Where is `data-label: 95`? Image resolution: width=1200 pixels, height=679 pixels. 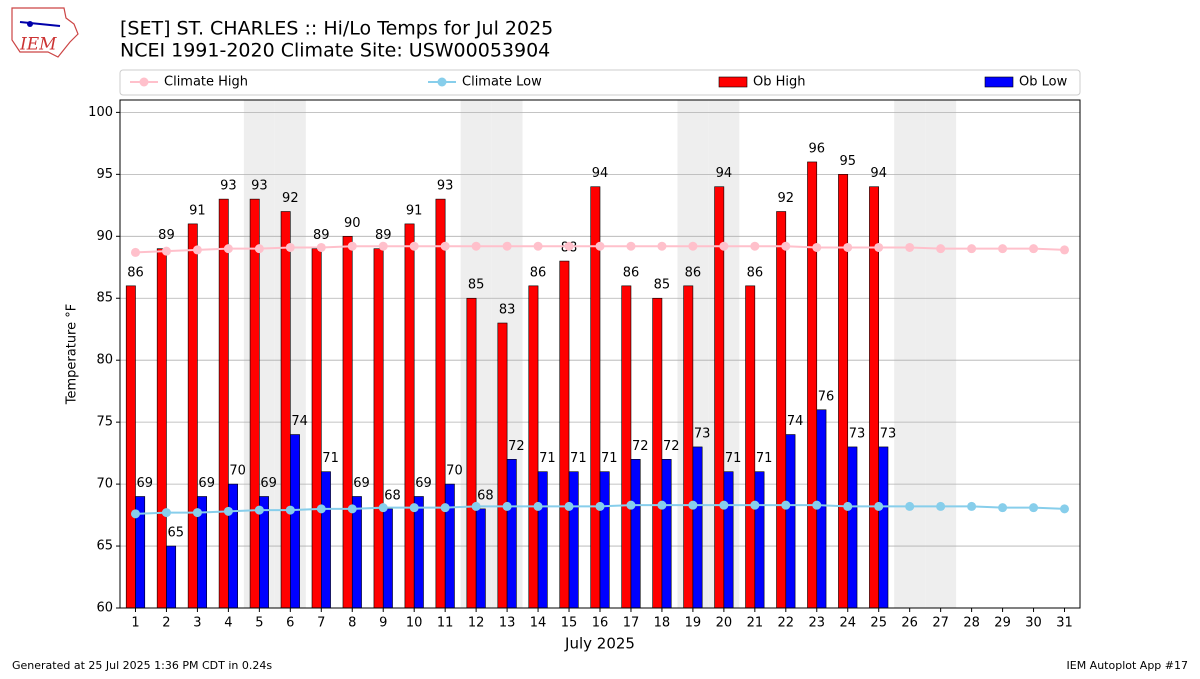
data-label: 95 is located at coordinates (847, 161).